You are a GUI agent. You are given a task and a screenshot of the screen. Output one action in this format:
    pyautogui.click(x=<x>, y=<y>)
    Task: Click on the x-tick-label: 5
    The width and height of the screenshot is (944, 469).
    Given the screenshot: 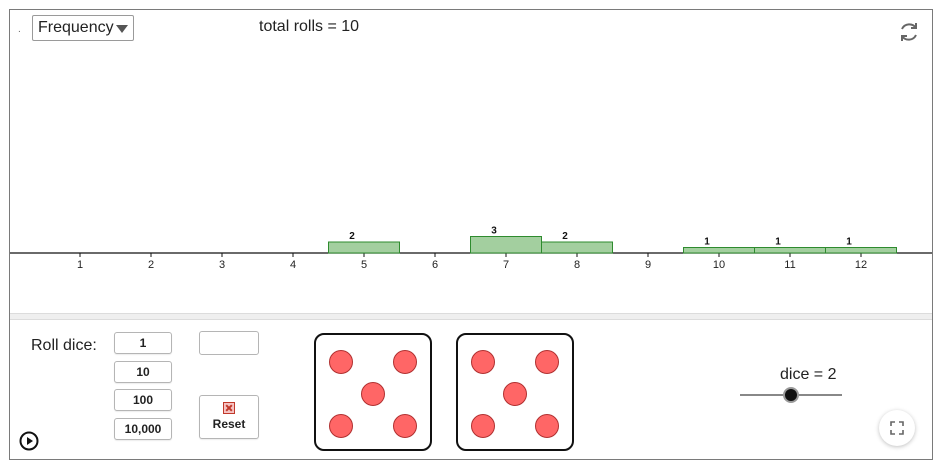 What is the action you would take?
    pyautogui.click(x=364, y=265)
    